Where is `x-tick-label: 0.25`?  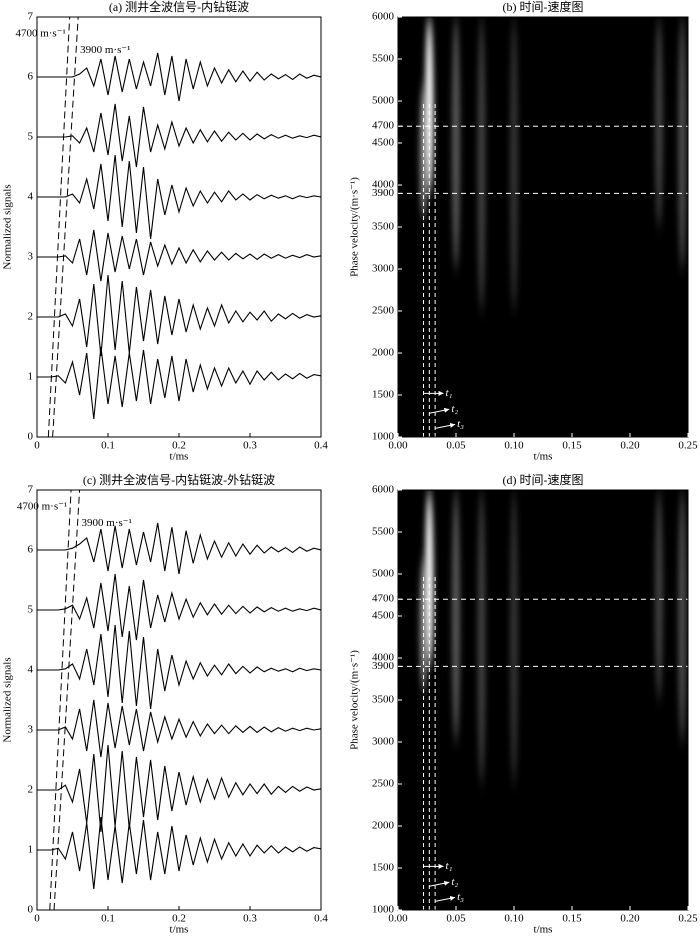 x-tick-label: 0.25 is located at coordinates (688, 919).